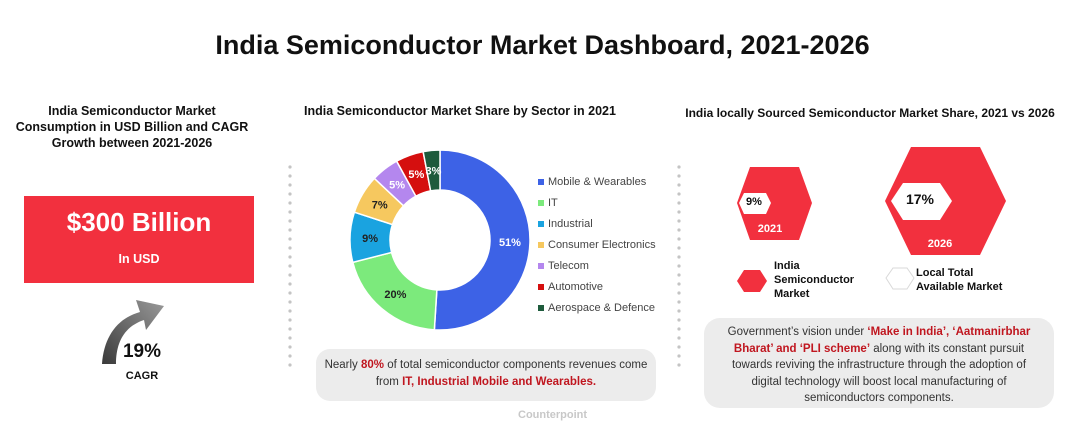 This screenshot has width=1085, height=428. I want to click on legend-label: Automotive, so click(576, 287).